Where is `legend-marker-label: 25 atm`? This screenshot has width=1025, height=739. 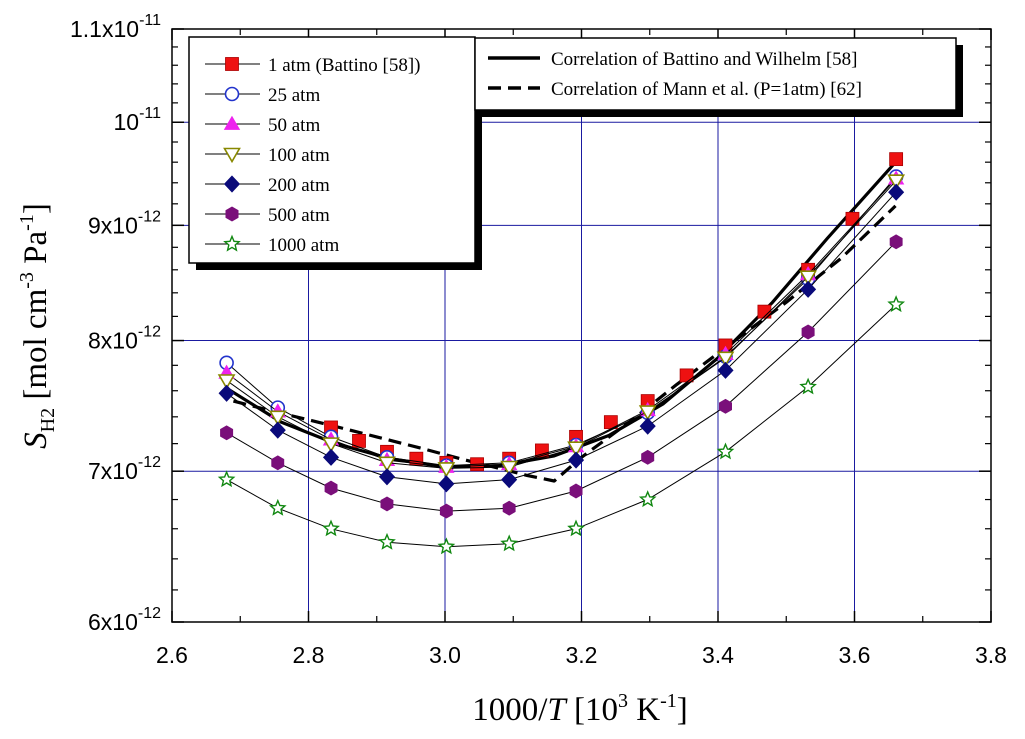 legend-marker-label: 25 atm is located at coordinates (294, 95).